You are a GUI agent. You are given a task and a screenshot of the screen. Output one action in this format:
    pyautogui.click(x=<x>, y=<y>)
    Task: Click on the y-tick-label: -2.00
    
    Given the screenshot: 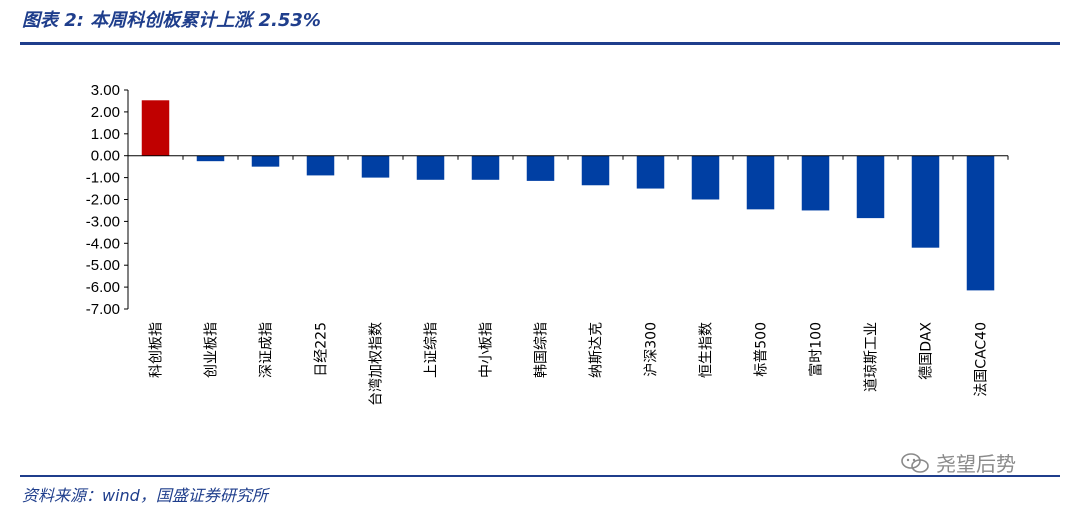 What is the action you would take?
    pyautogui.click(x=103, y=200)
    